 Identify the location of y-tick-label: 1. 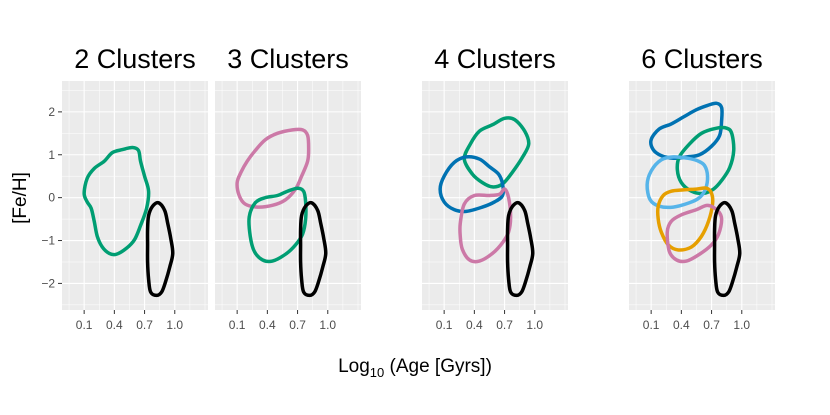
(51, 155).